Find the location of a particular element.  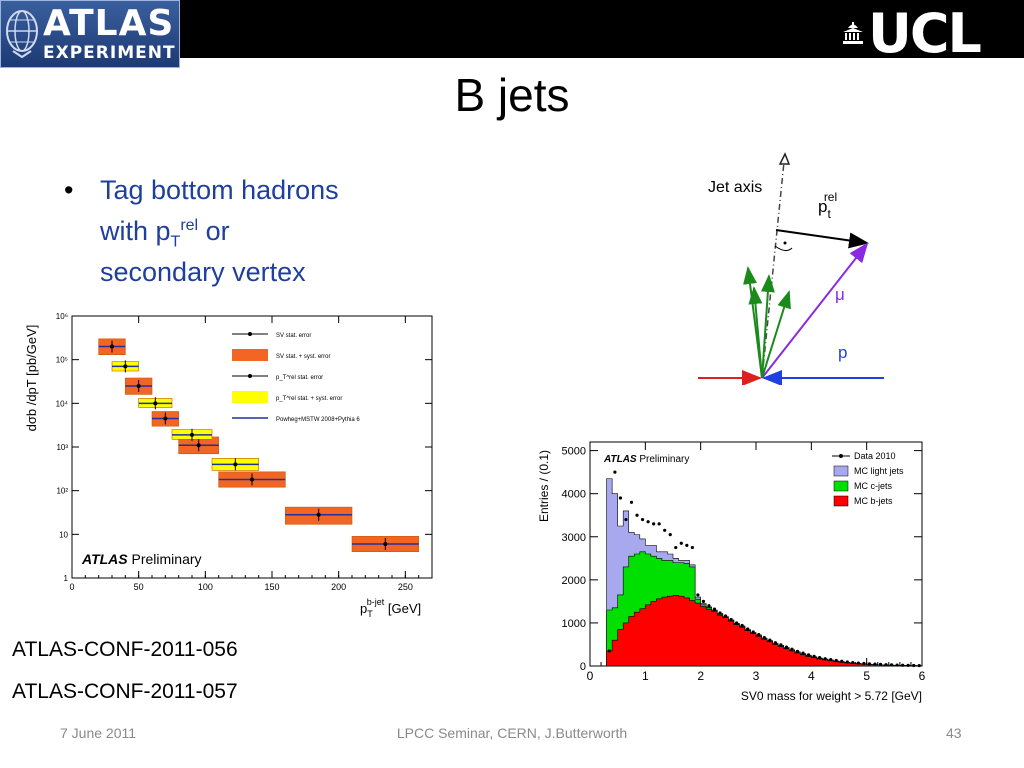

atlas-logo-text: ATLAS is located at coordinates (109, 23).